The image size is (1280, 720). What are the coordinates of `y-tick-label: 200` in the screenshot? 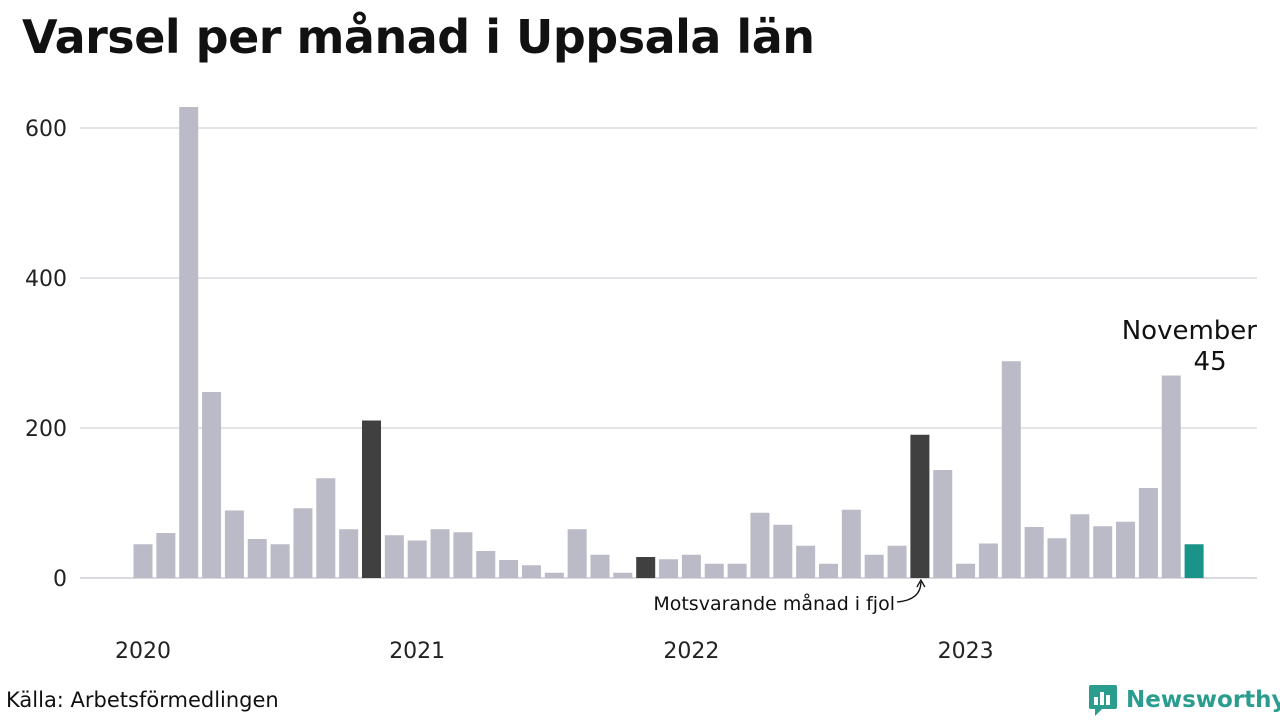 It's located at (46, 429).